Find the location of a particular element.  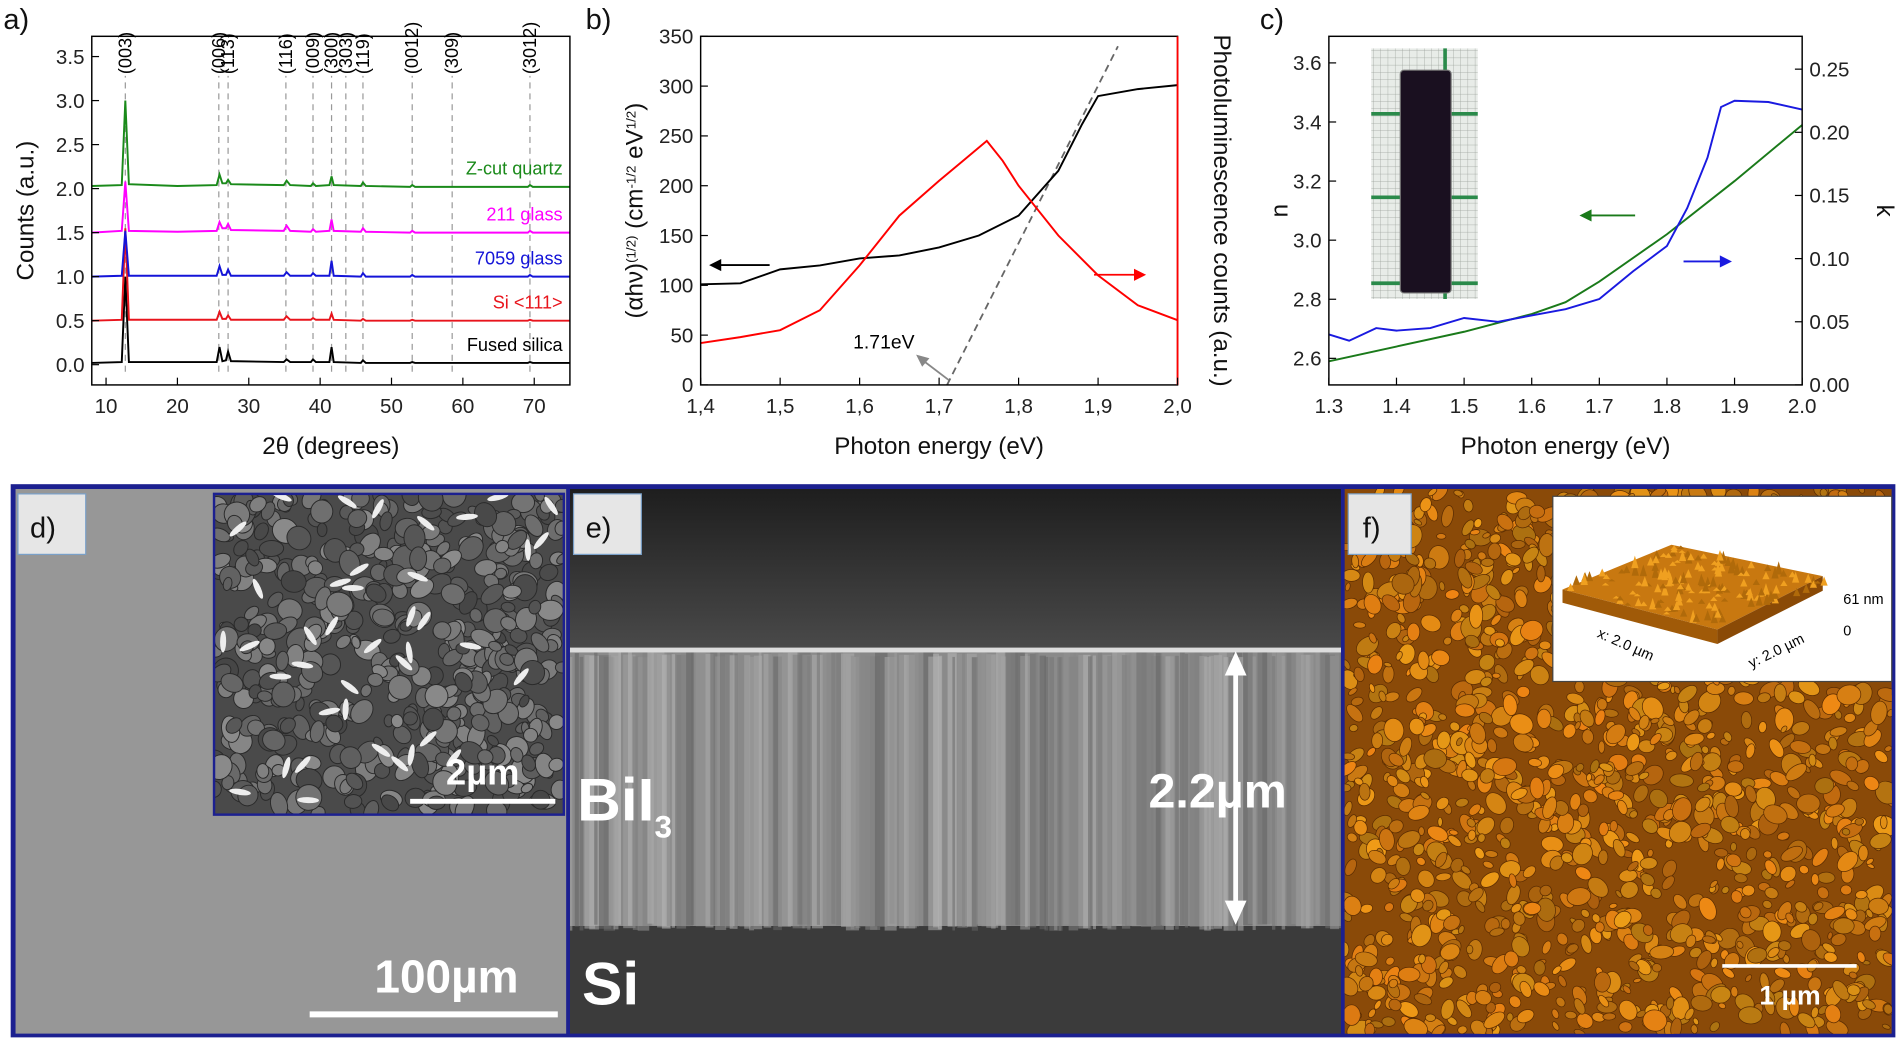

panel-label: b) is located at coordinates (599, 20).